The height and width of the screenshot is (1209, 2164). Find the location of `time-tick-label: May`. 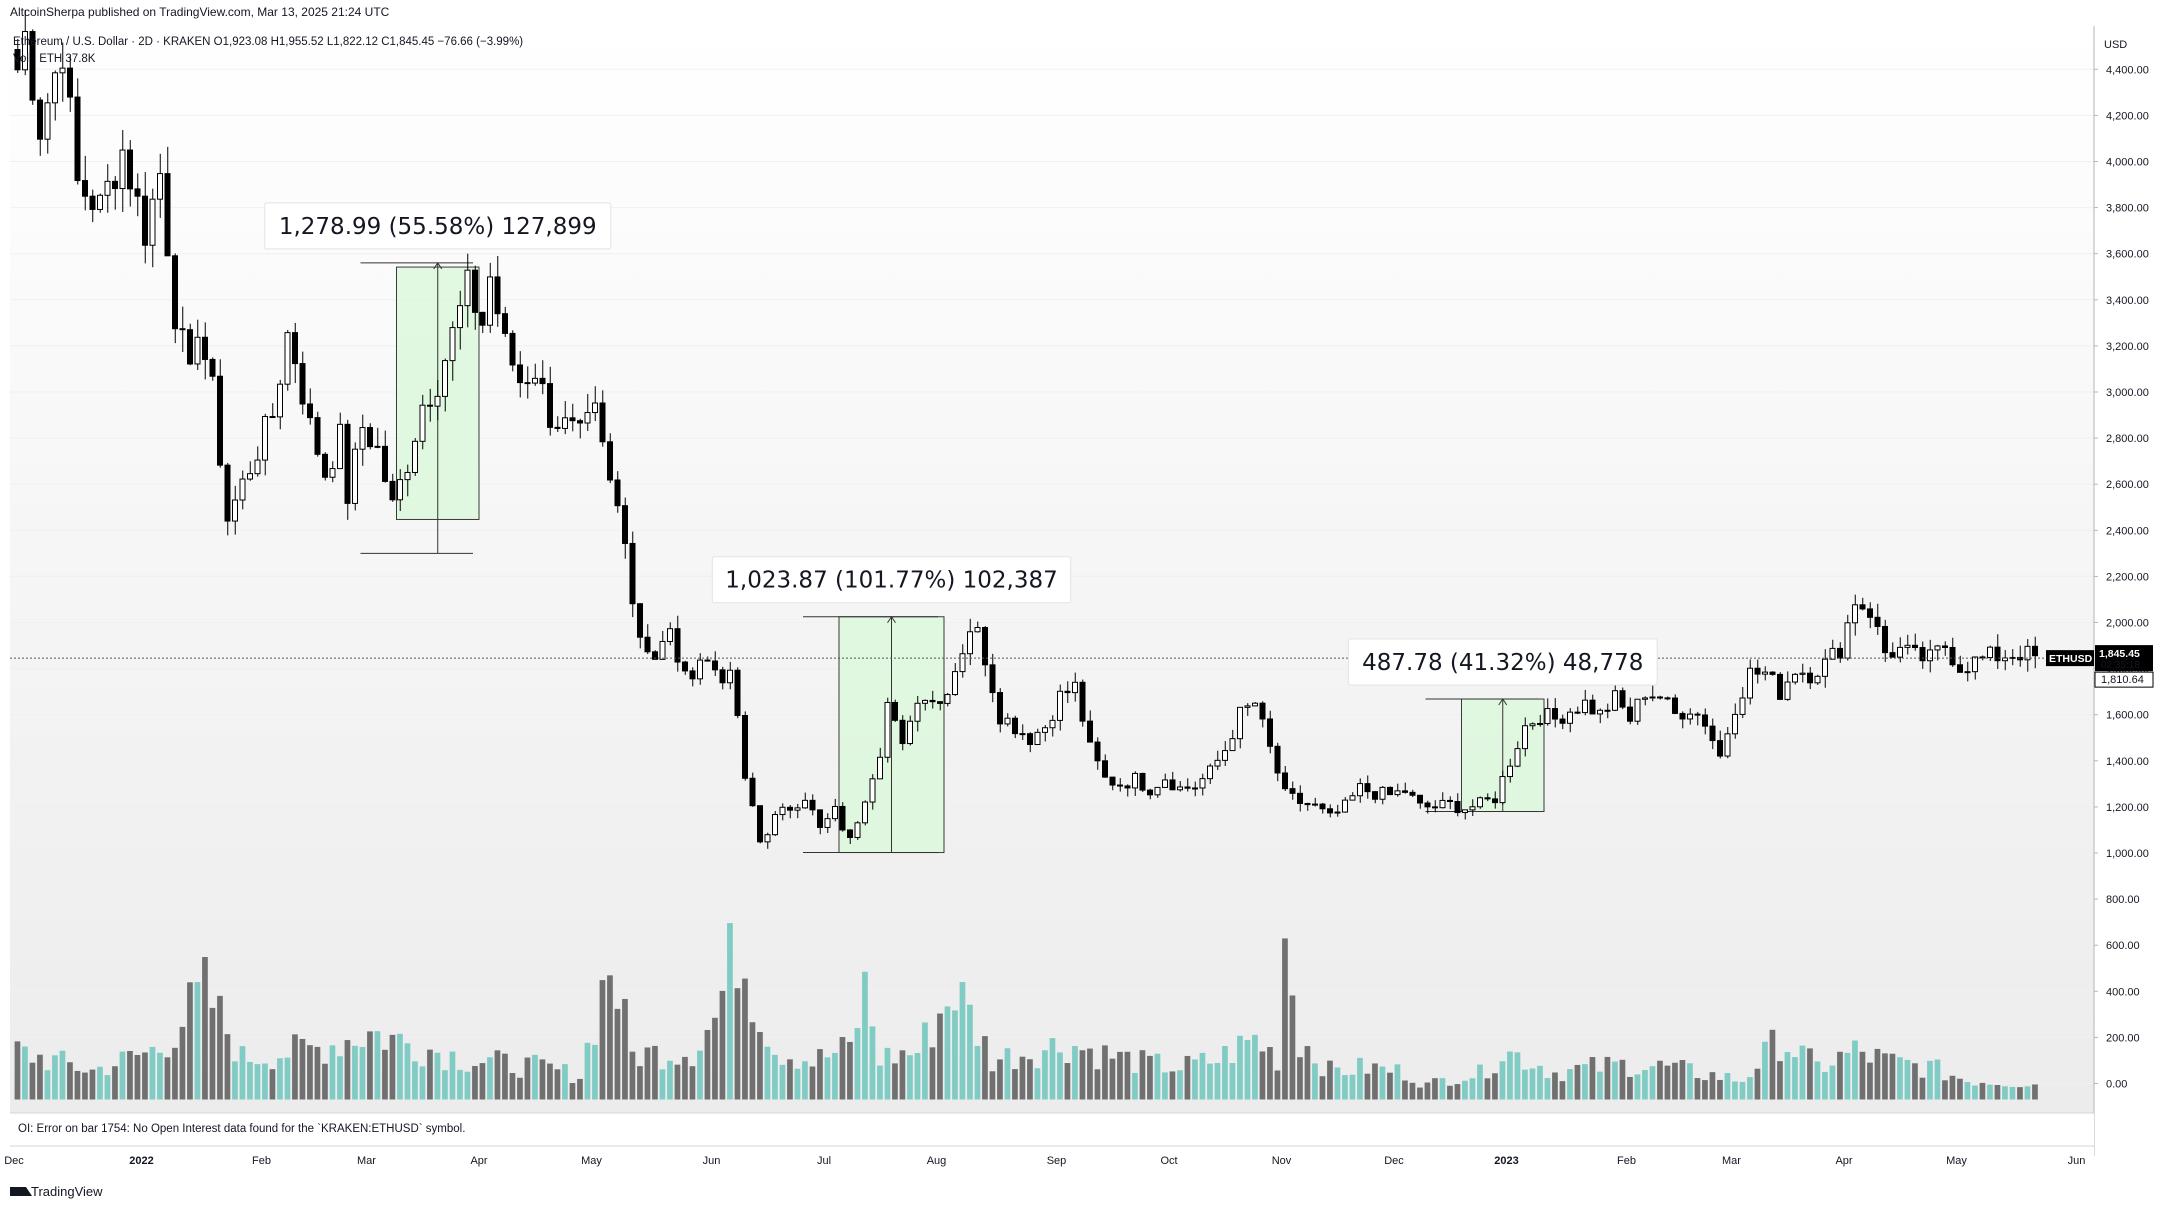

time-tick-label: May is located at coordinates (1956, 1161).